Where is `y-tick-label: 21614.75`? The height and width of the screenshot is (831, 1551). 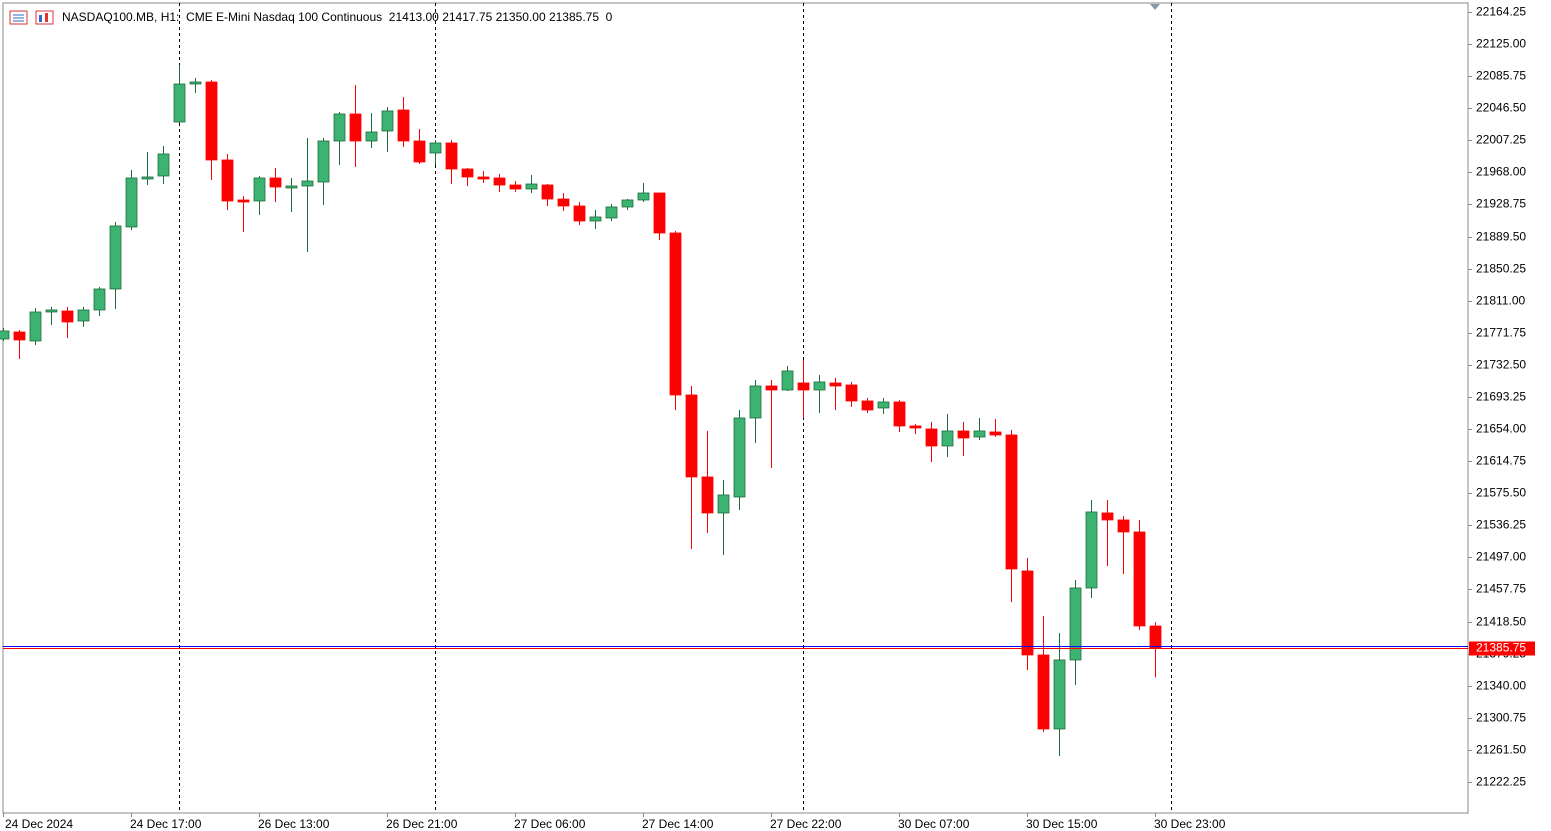
y-tick-label: 21614.75 is located at coordinates (1501, 461).